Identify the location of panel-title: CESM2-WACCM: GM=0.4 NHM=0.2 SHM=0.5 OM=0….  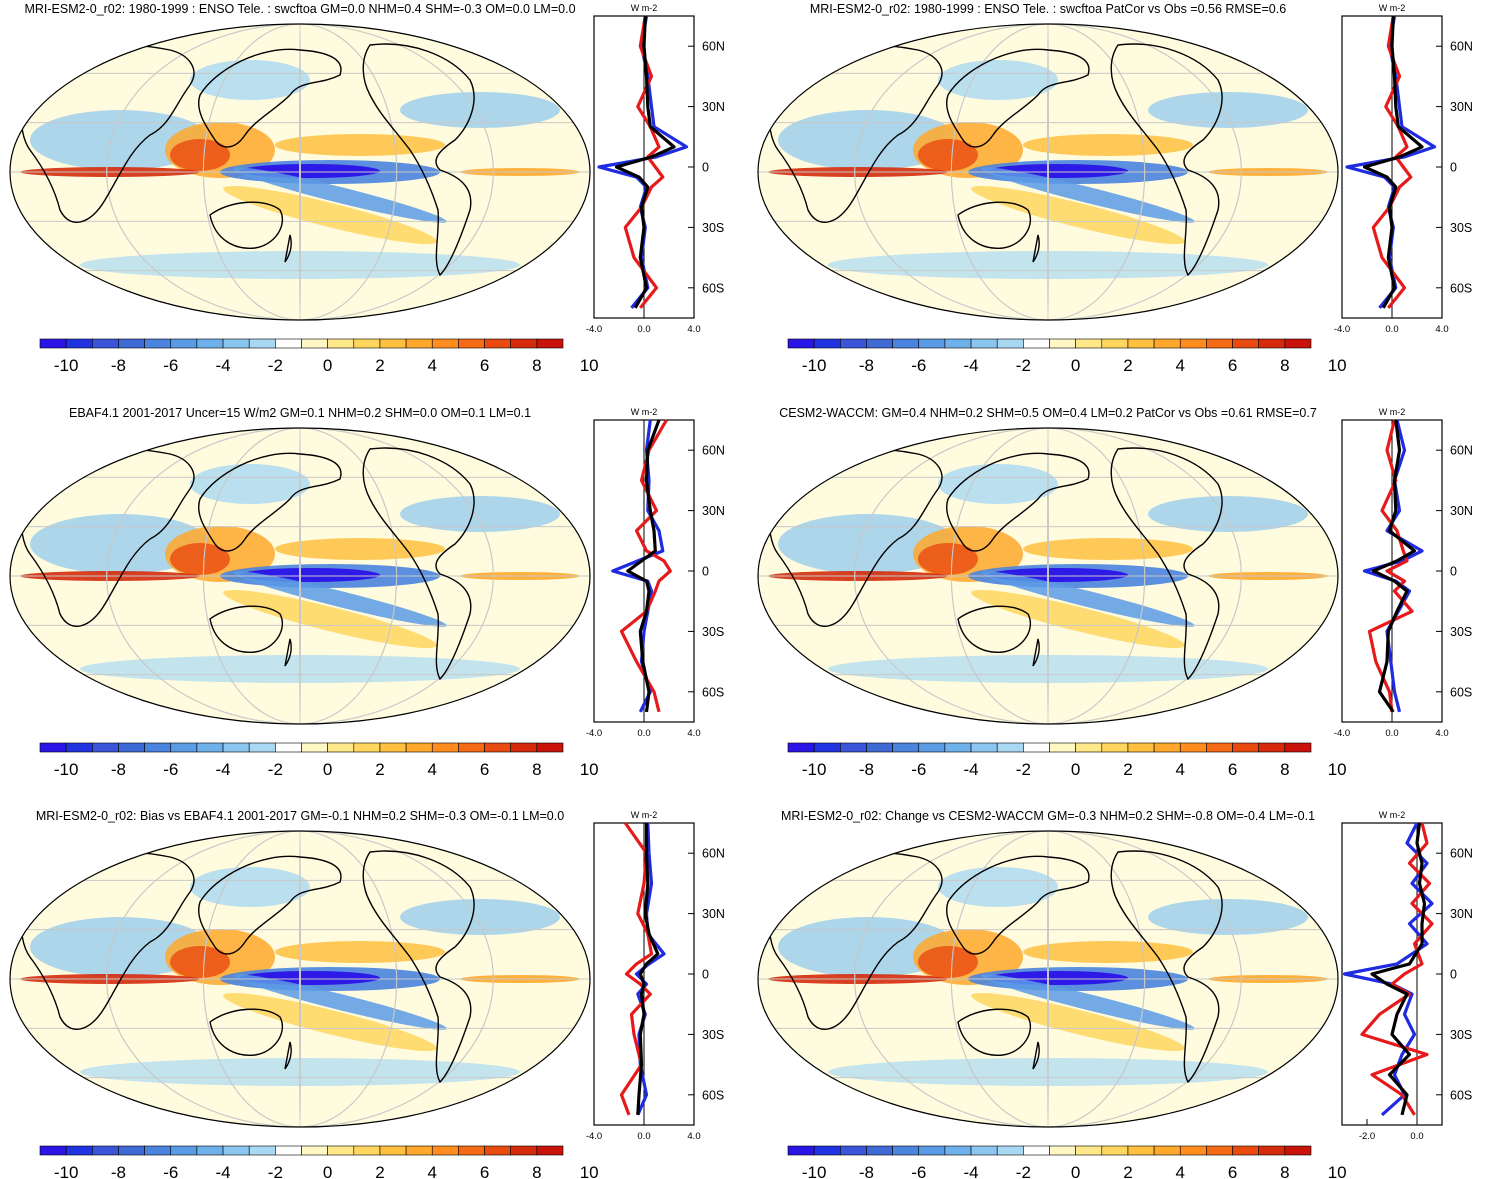
(1048, 413).